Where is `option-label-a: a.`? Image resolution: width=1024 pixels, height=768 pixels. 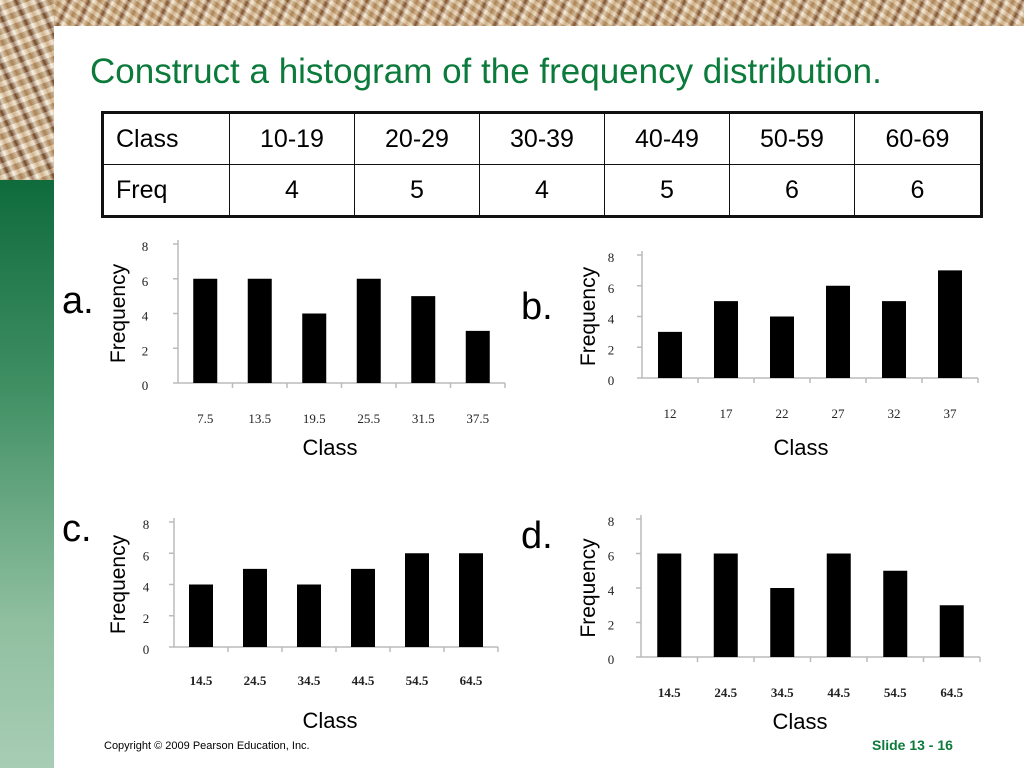
option-label-a: a. is located at coordinates (78, 301).